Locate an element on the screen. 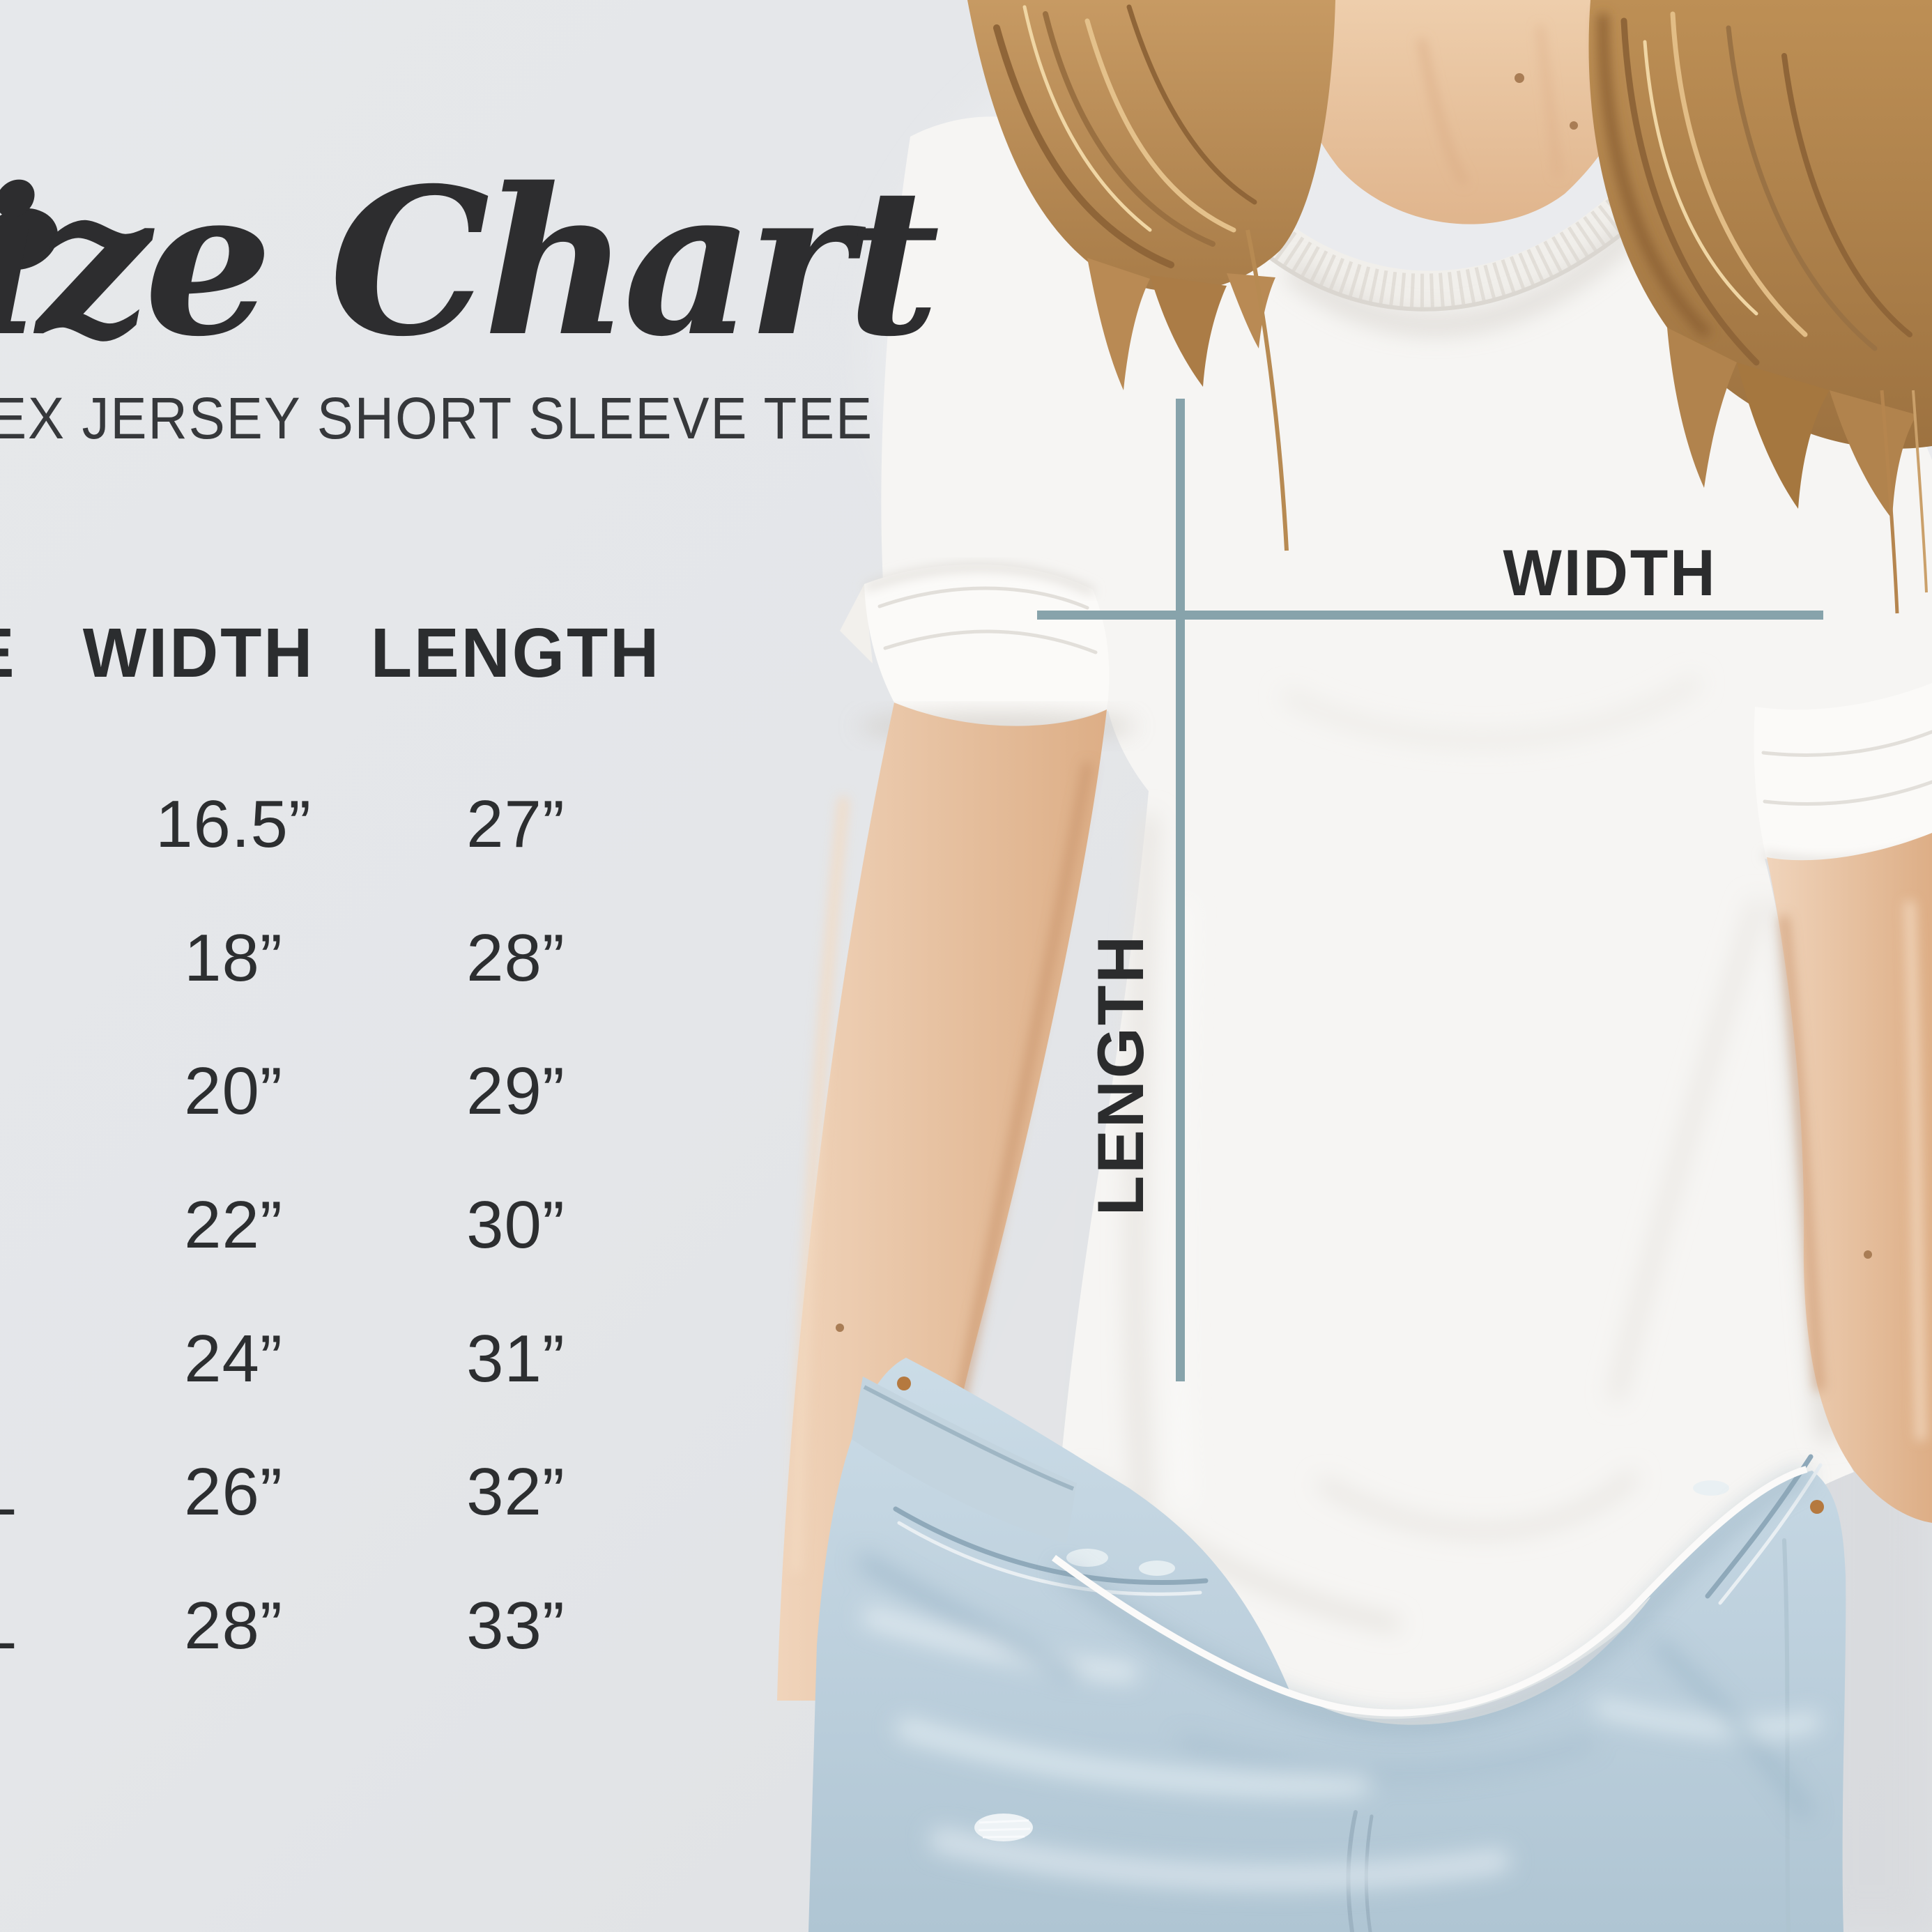  table-header-length: LENGTH is located at coordinates (515, 653).